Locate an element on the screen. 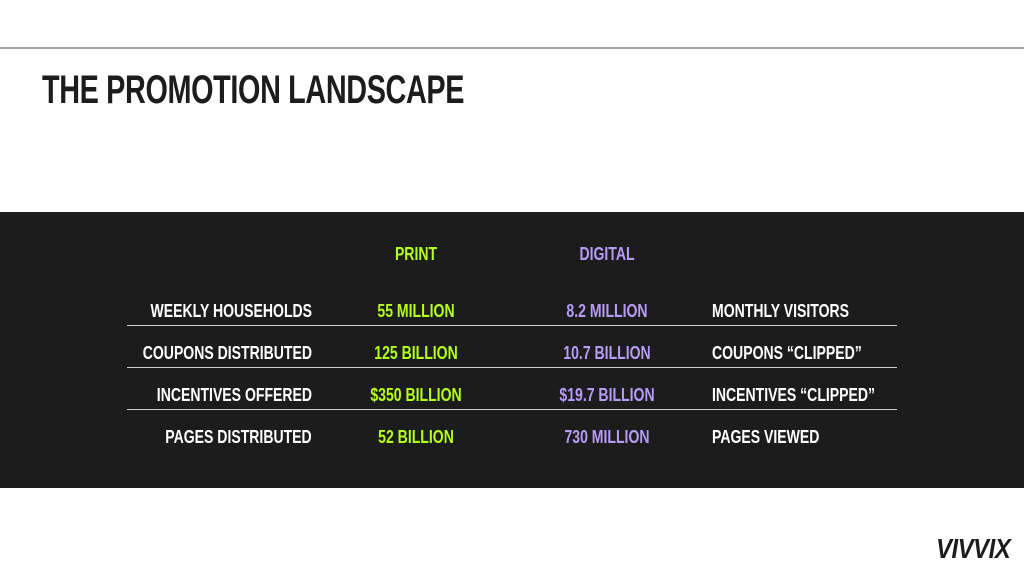  row-label-right: PAGES VIEWED is located at coordinates (766, 437).